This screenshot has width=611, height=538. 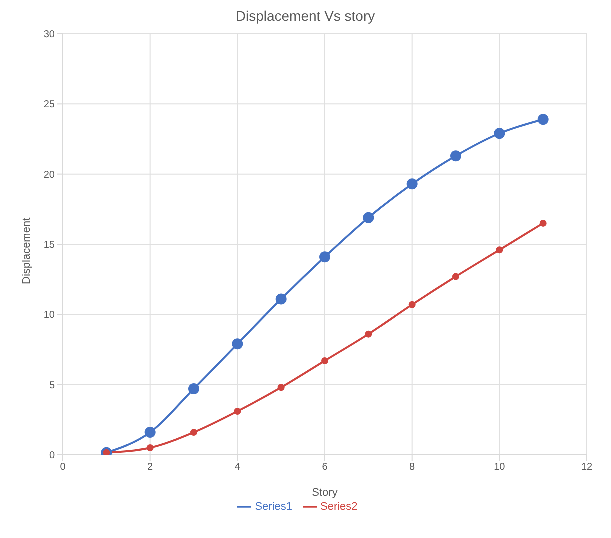 I want to click on x-tick-label: 12, so click(x=587, y=468).